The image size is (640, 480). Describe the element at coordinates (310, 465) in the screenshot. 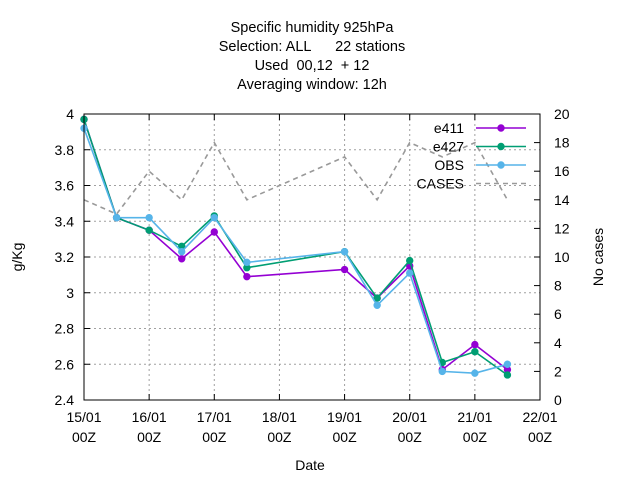

I see `x-axis-label: Date` at that location.